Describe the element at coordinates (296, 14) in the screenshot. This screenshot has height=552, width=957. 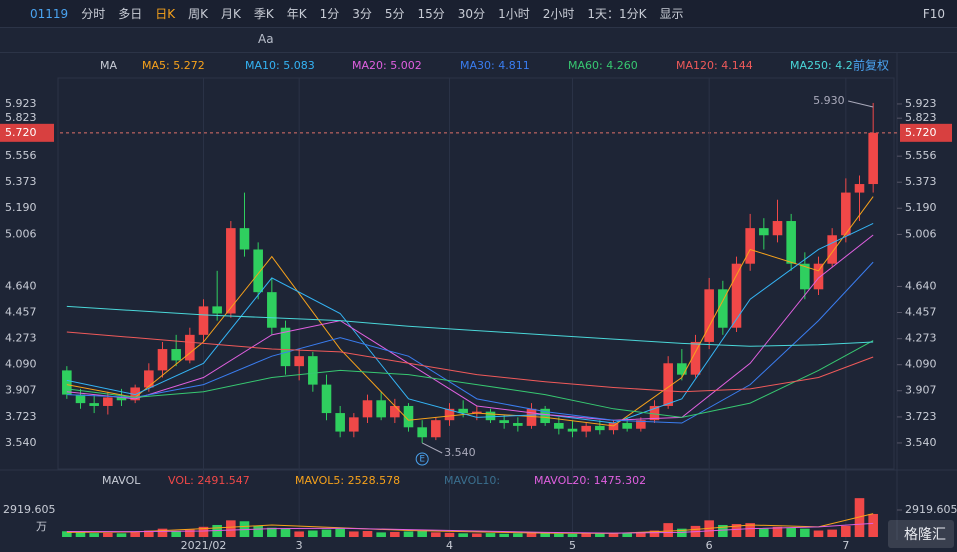
I see `period-tab: 年K` at that location.